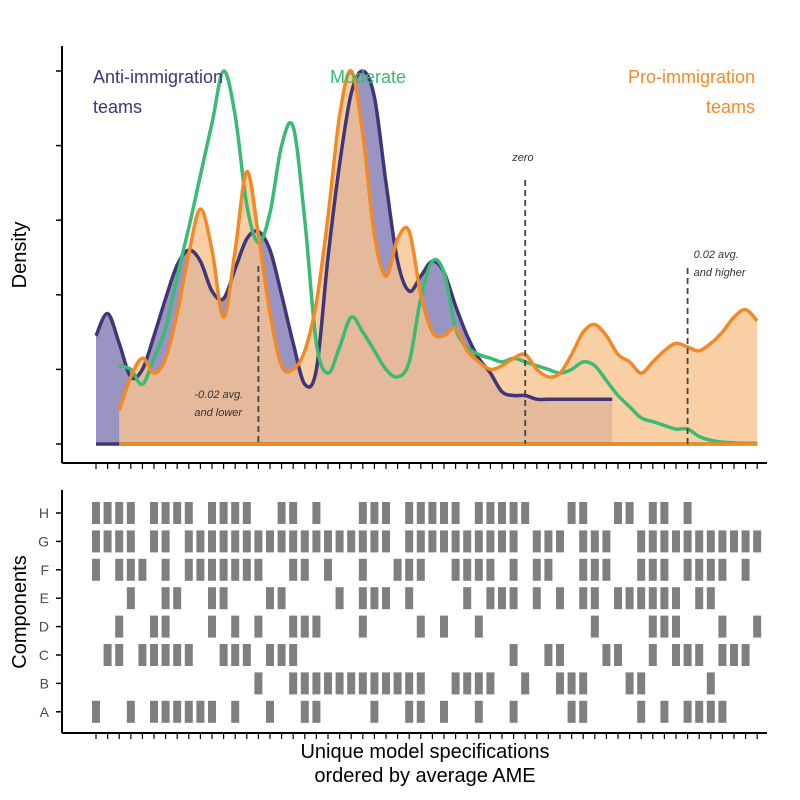  Describe the element at coordinates (691, 77) in the screenshot. I see `legend-pro-label: Pro-immigration` at that location.